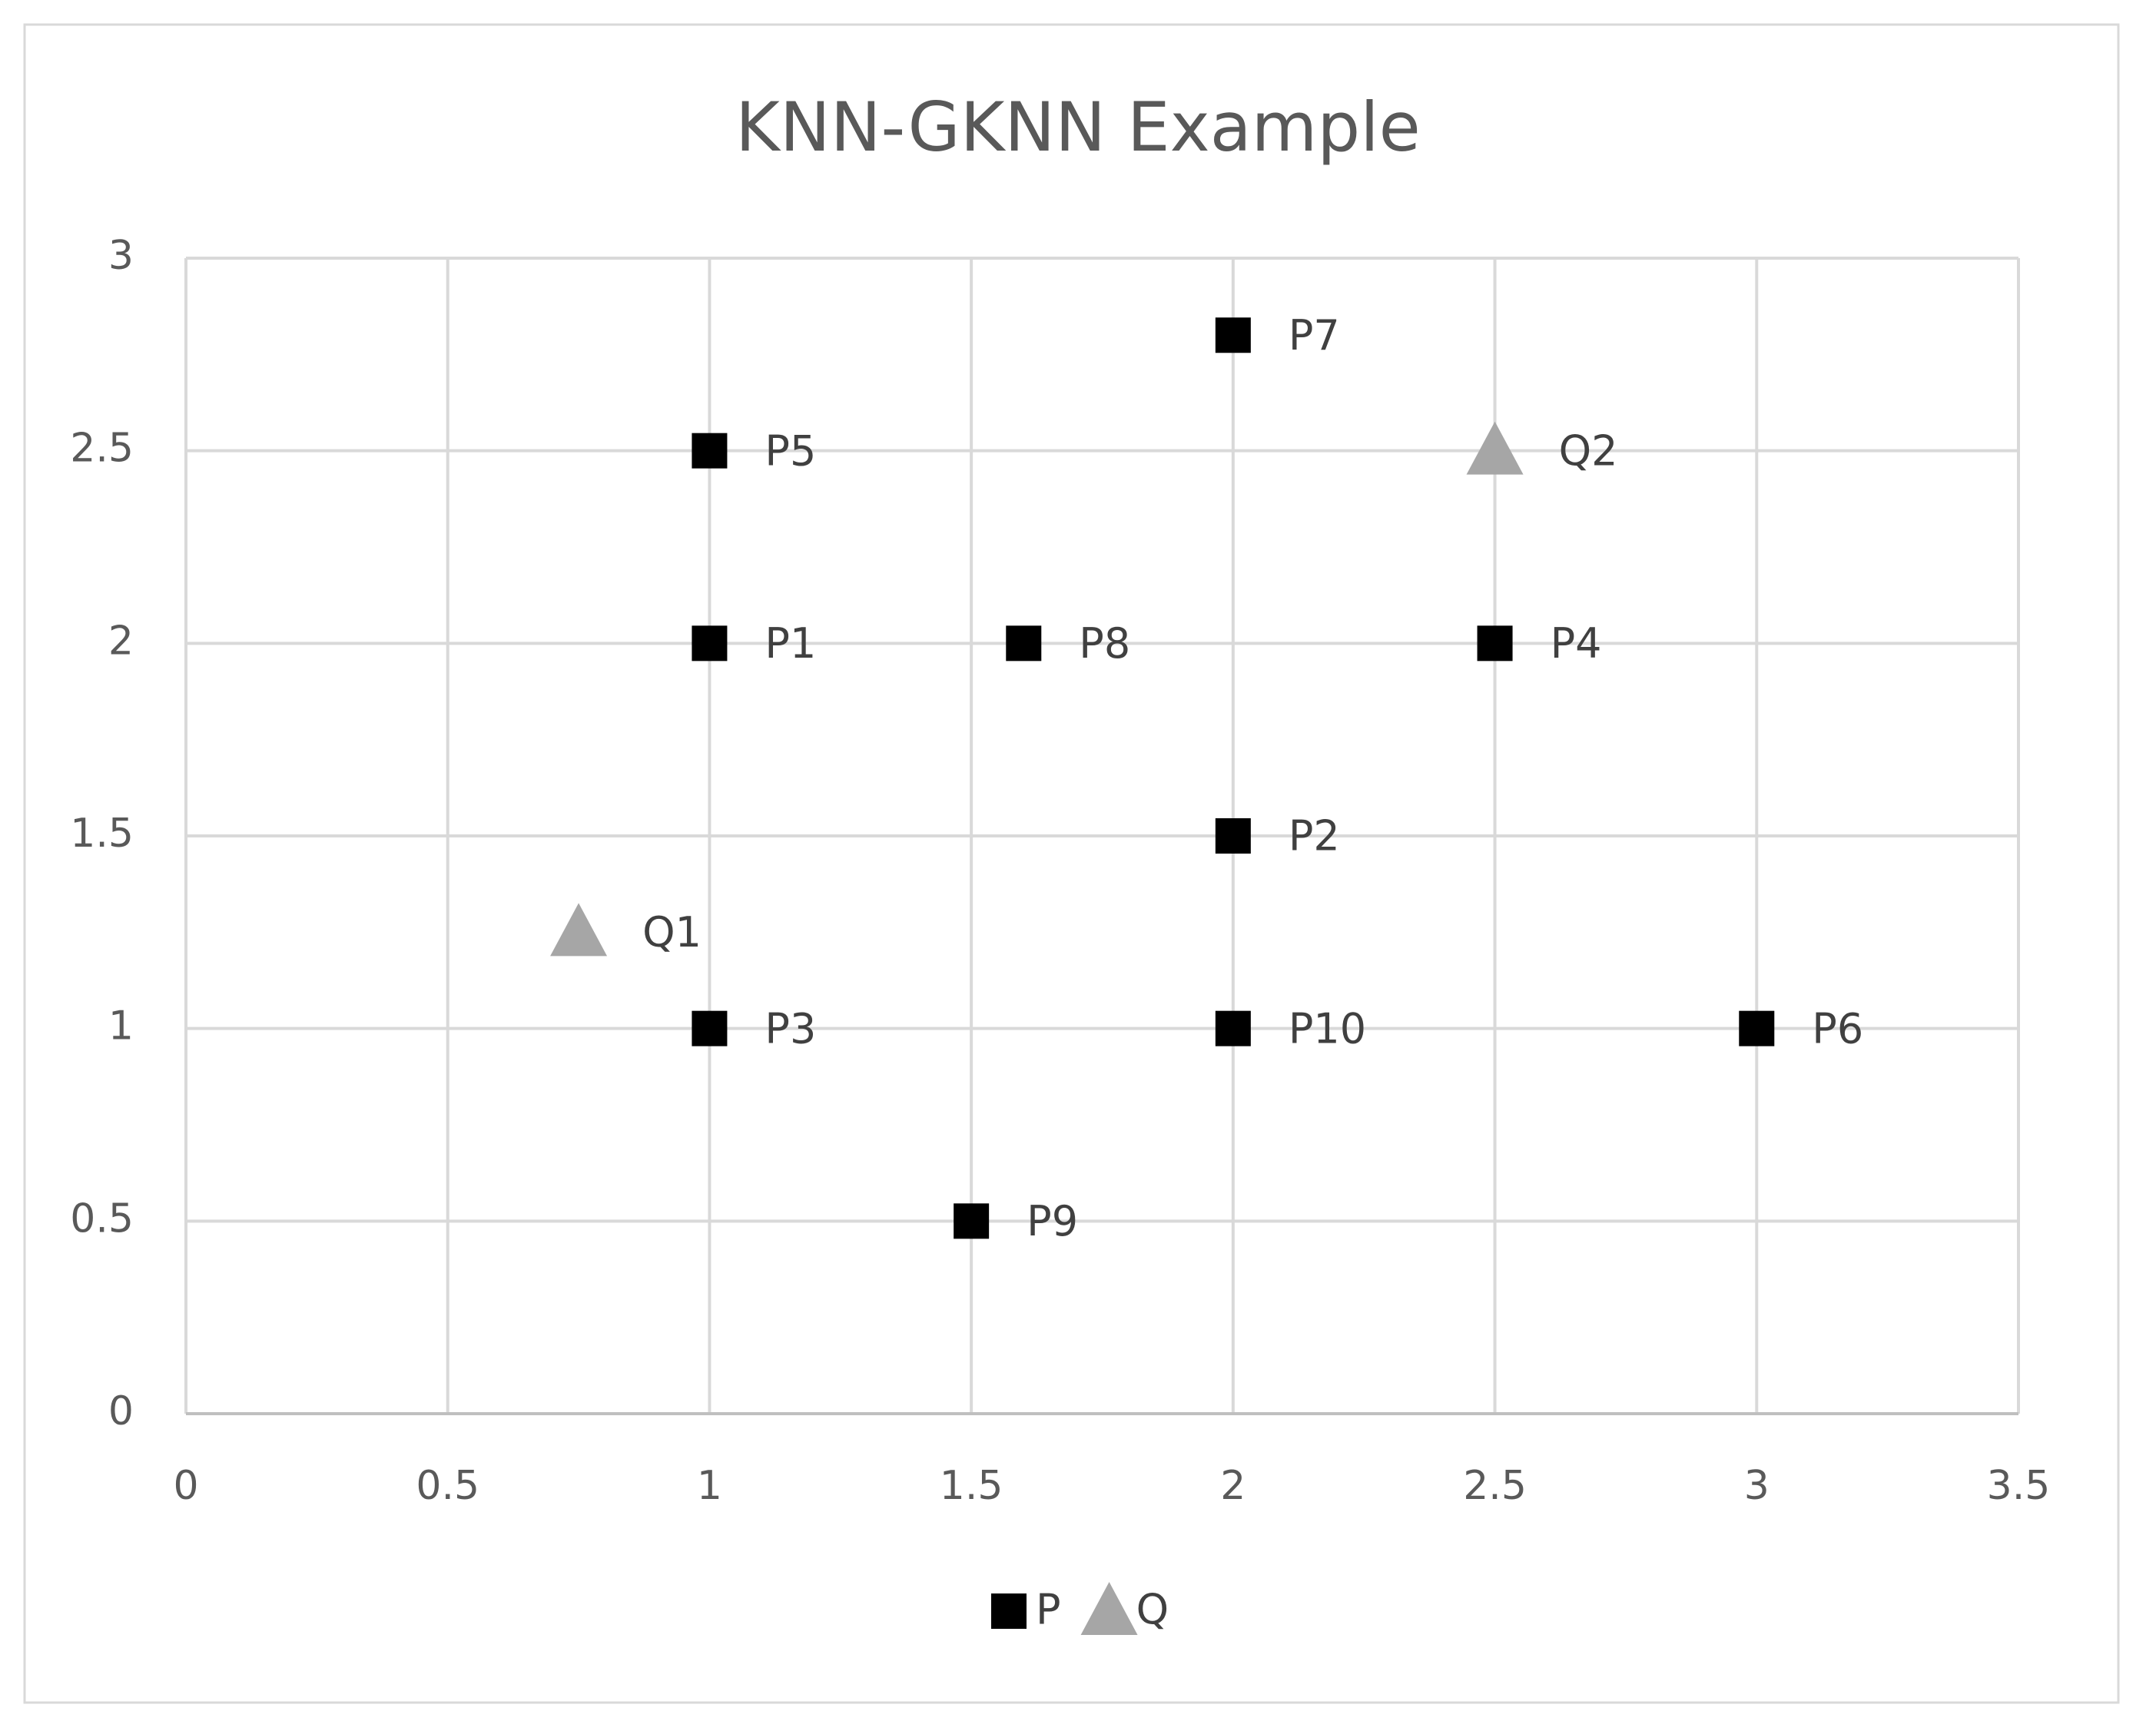  I want to click on y-tick-label: 3, so click(121, 256).